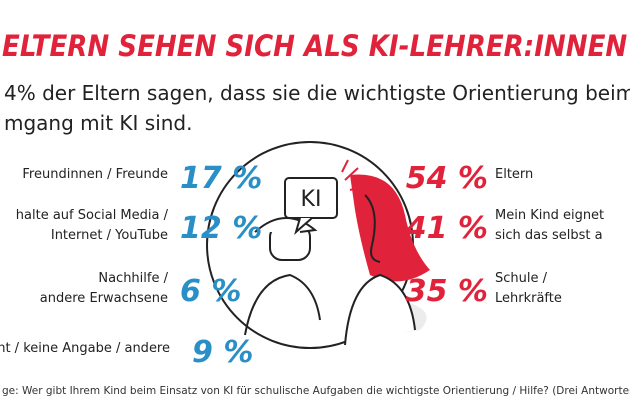  What do you see at coordinates (210, 291) in the screenshot?
I see `item-value: 6 %` at bounding box center [210, 291].